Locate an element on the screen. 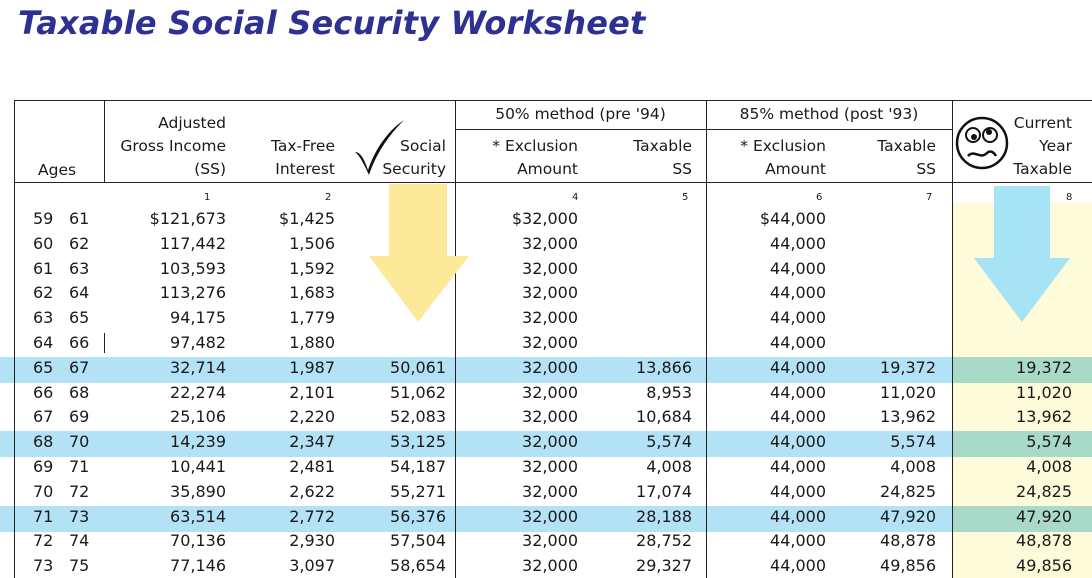 The height and width of the screenshot is (578, 1092). taxable-85-cell: 47,920 is located at coordinates (908, 516).